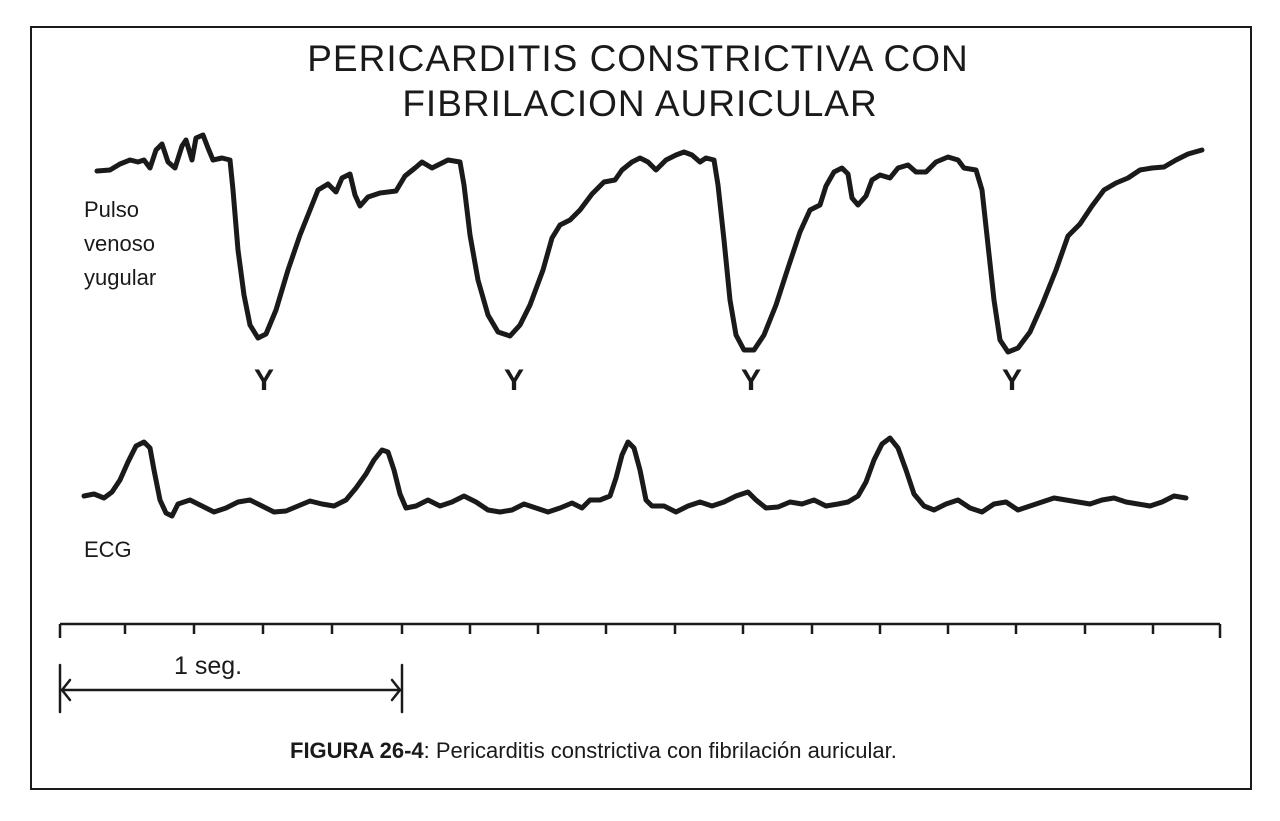  Describe the element at coordinates (638, 58) in the screenshot. I see `figure-title-line-1: PERICARDITIS CONSTRICTIVA CON` at that location.